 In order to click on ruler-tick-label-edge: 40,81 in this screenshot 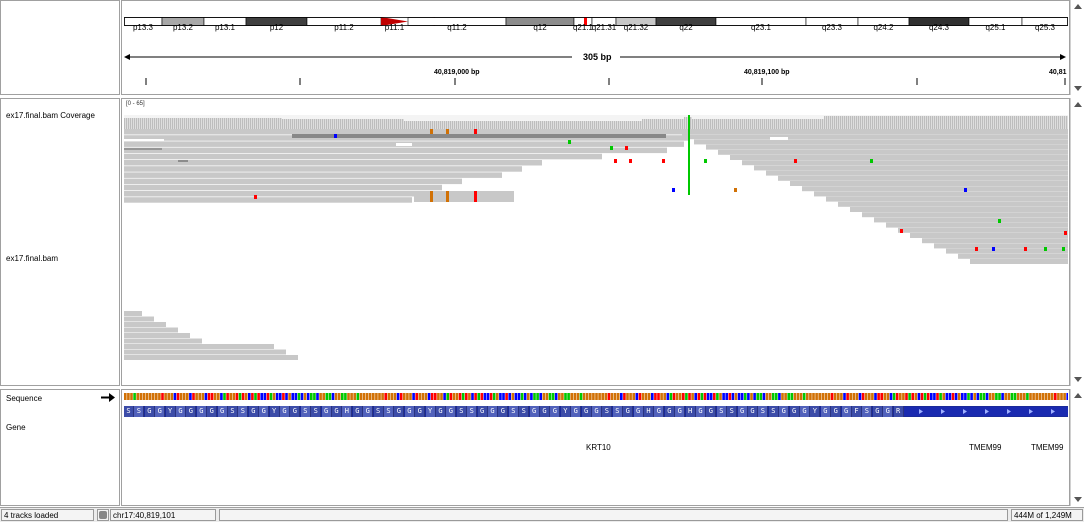, I will do `click(1058, 72)`.